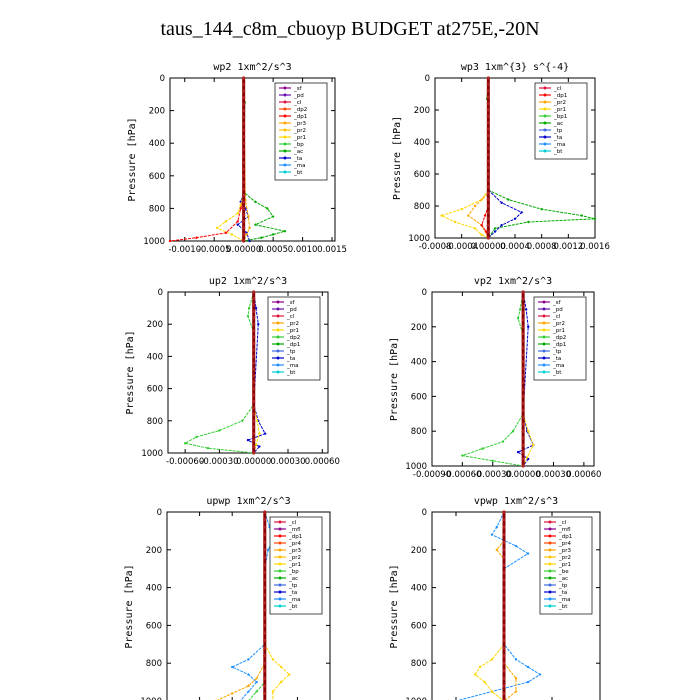  Describe the element at coordinates (292, 593) in the screenshot. I see `legend-label: _ta` at that location.